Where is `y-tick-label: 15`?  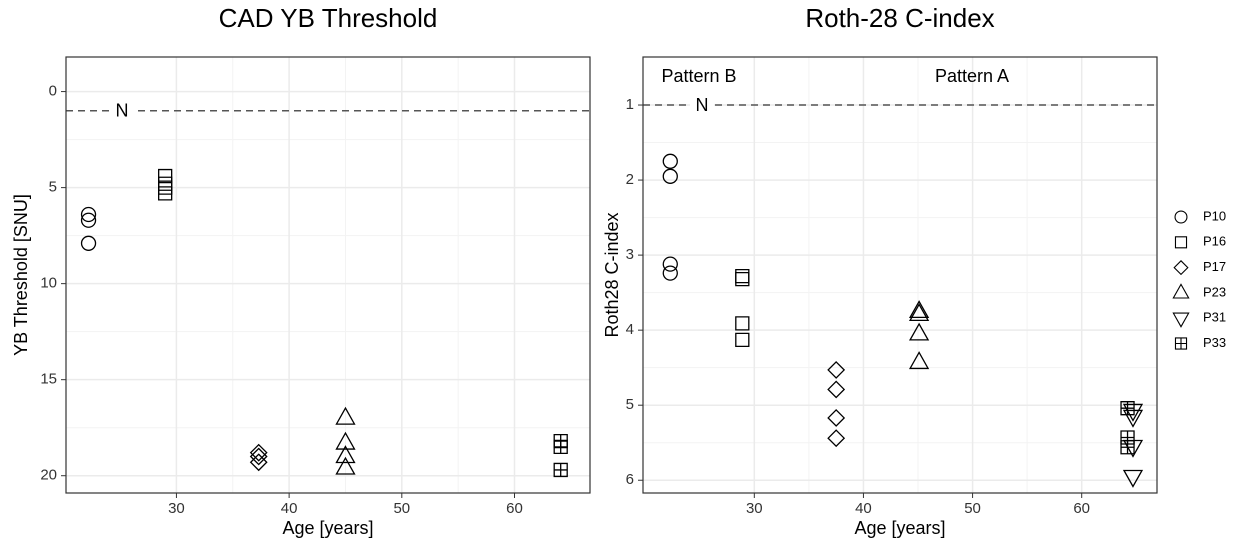
y-tick-label: 15 is located at coordinates (48, 379).